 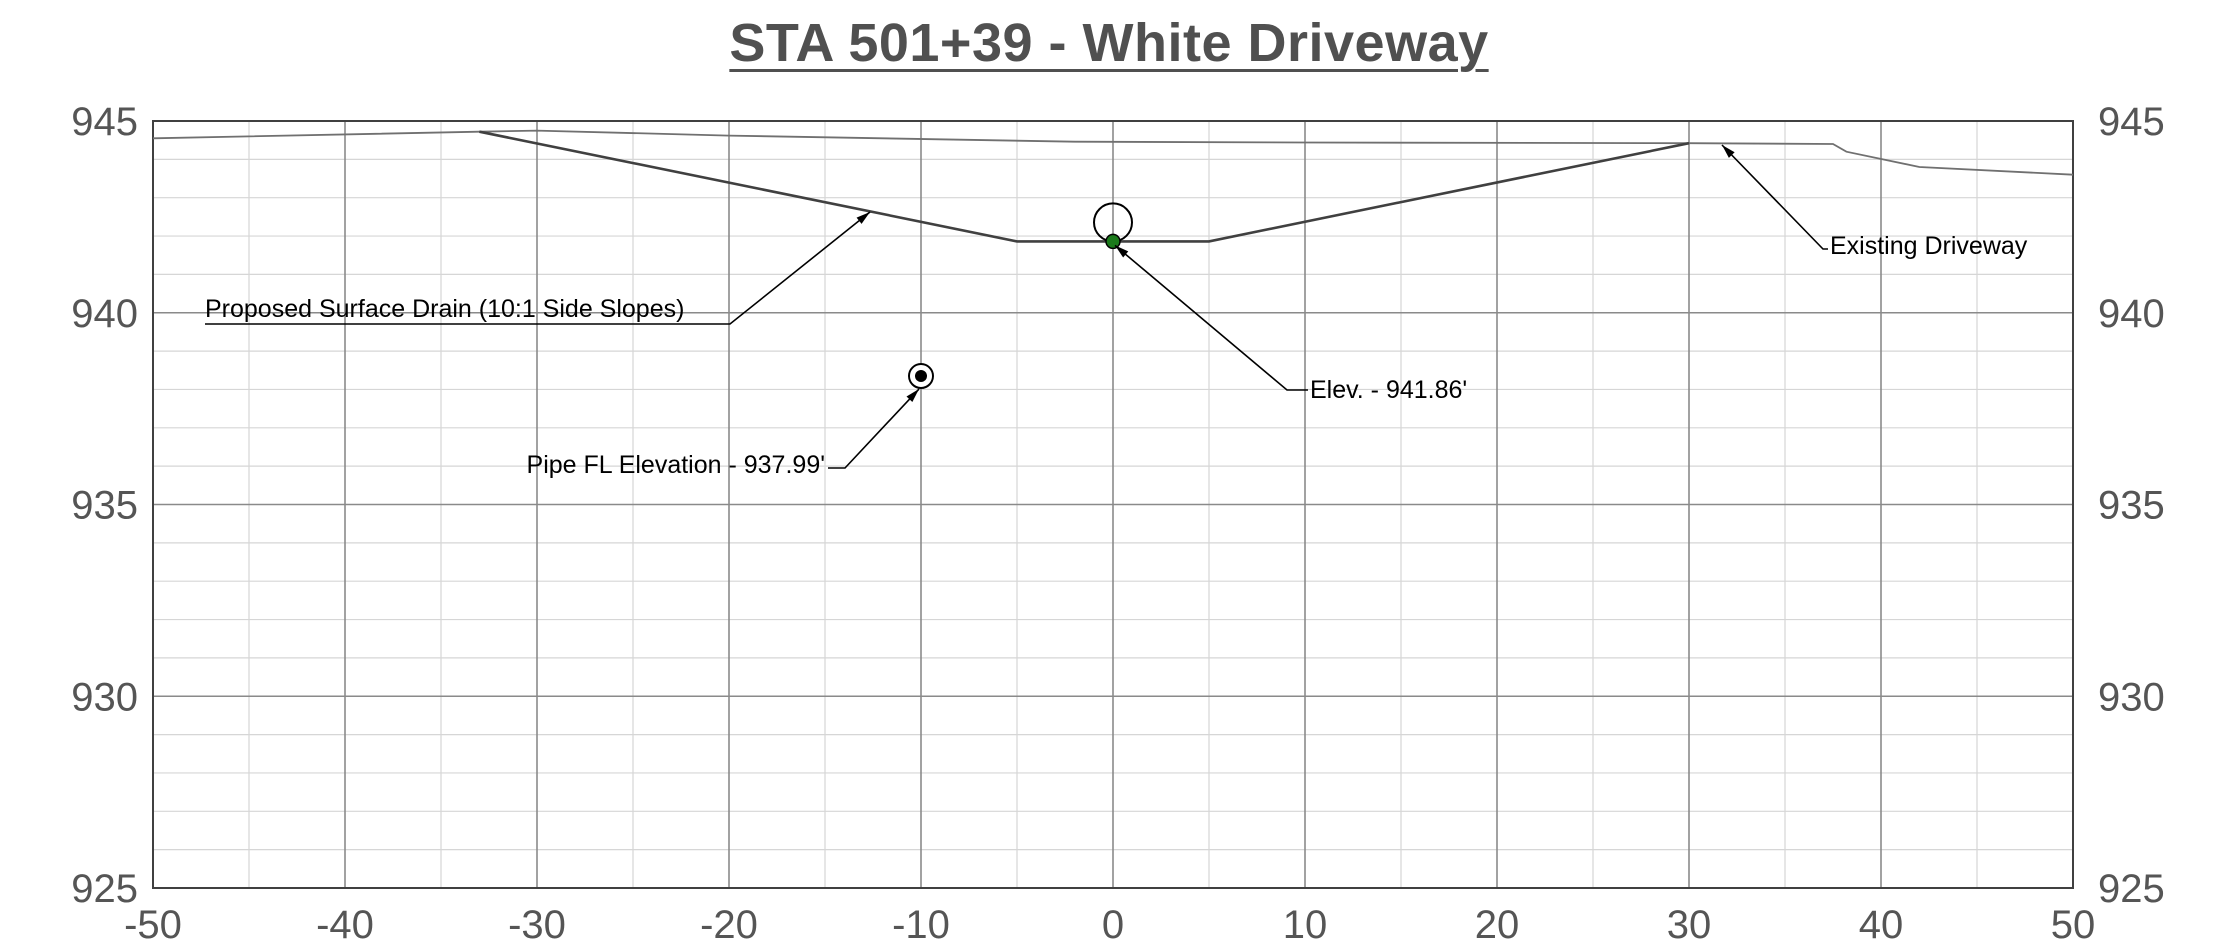 What do you see at coordinates (1689, 924) in the screenshot?
I see `x-tick-label: 30` at bounding box center [1689, 924].